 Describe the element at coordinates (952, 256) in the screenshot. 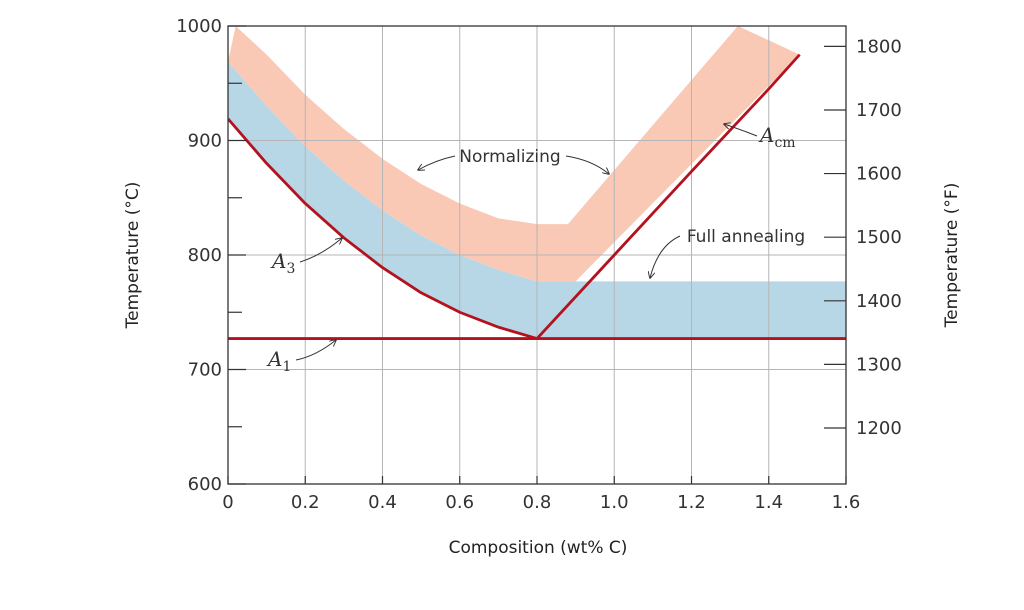

I see `y-axis-title-right: Temperature (°F)` at that location.